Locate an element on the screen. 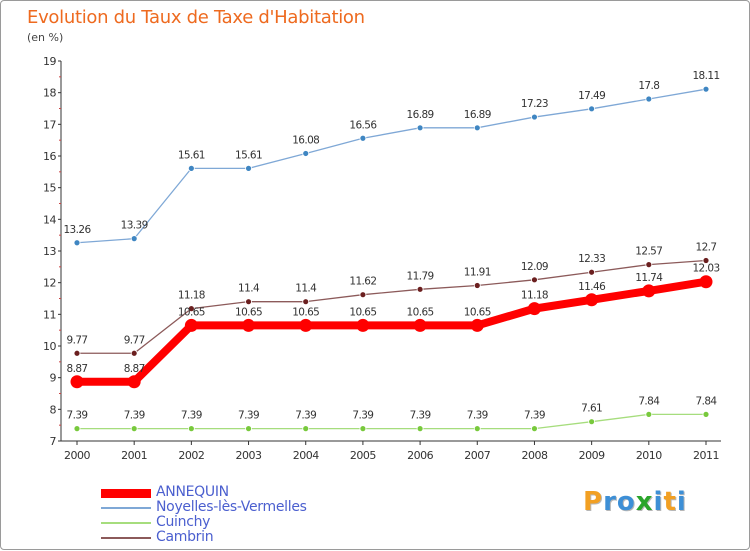 The height and width of the screenshot is (551, 750). data-label: 13.39 is located at coordinates (134, 226).